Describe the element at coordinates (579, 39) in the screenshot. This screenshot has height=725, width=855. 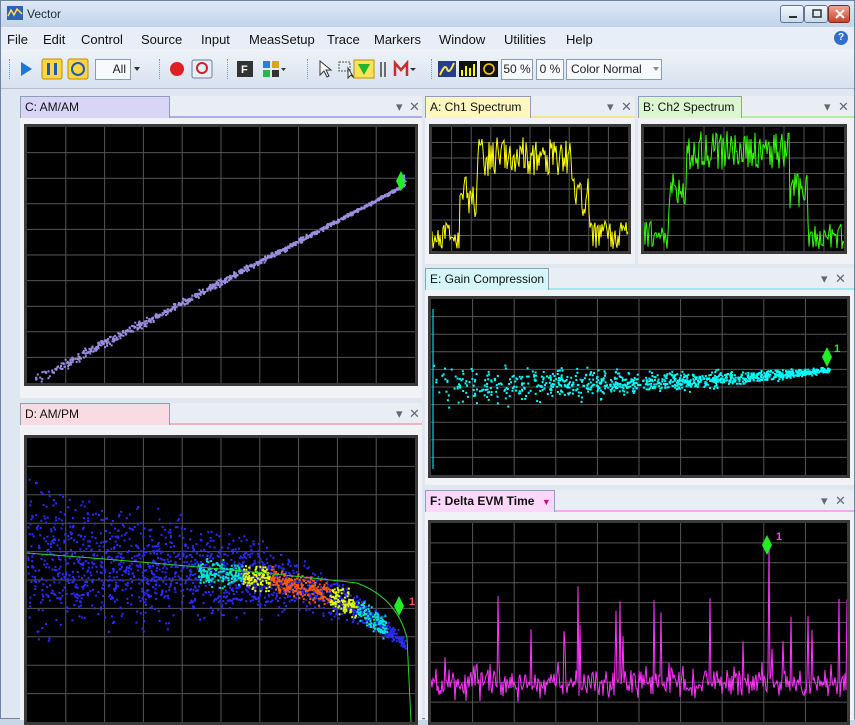
I see `menu-help: Help` at that location.